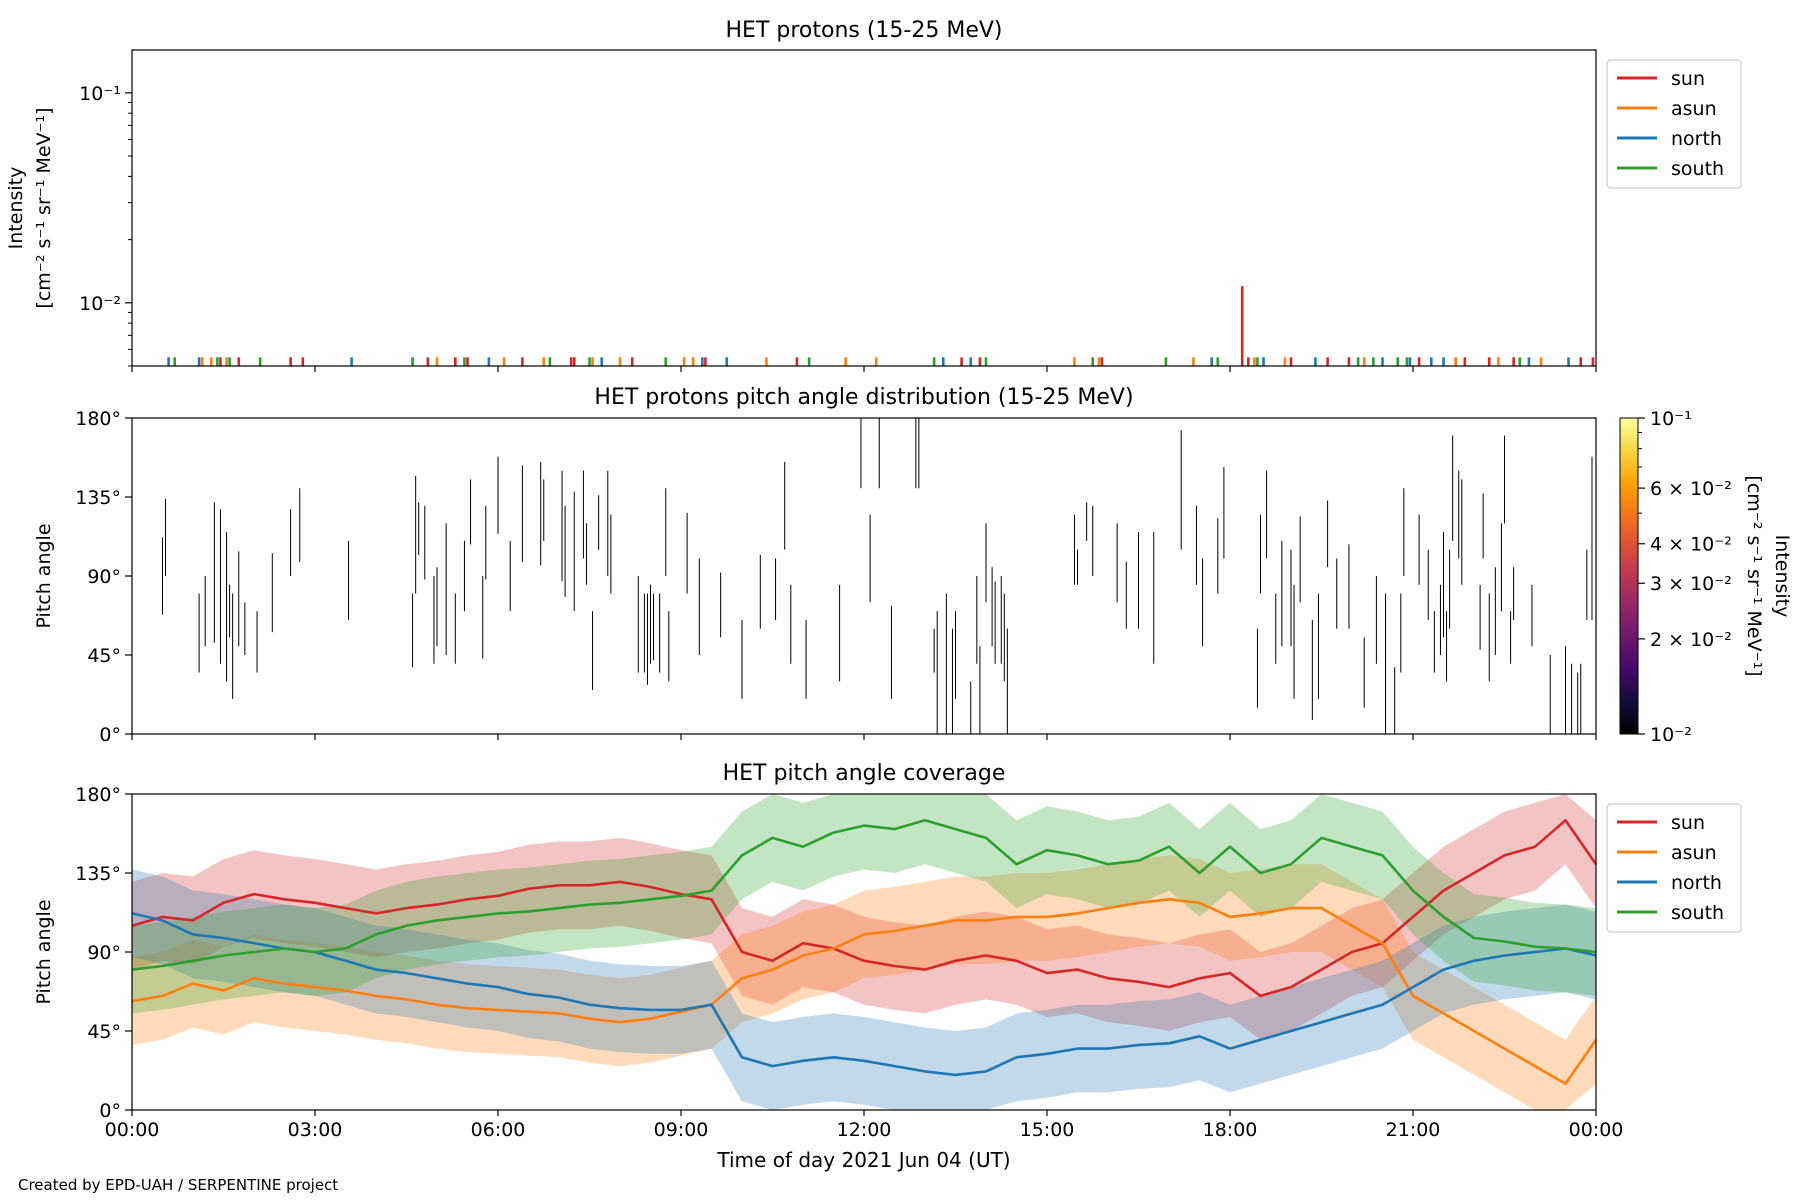  Describe the element at coordinates (1413, 1130) in the screenshot. I see `x-tick-label: 21:00` at that location.